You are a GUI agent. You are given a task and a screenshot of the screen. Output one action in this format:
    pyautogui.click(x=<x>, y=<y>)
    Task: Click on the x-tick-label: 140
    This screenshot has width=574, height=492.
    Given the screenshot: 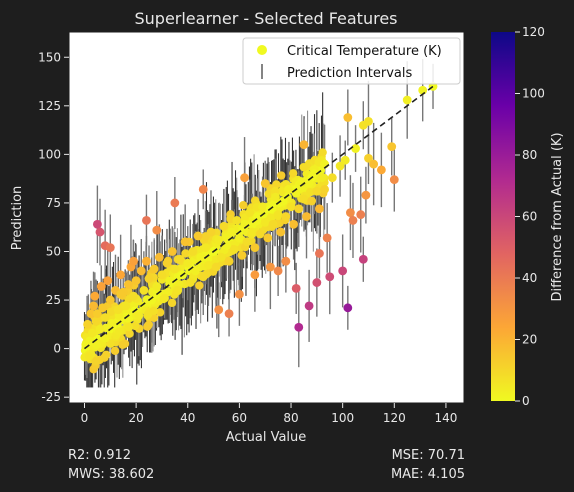 What is the action you would take?
    pyautogui.click(x=445, y=418)
    